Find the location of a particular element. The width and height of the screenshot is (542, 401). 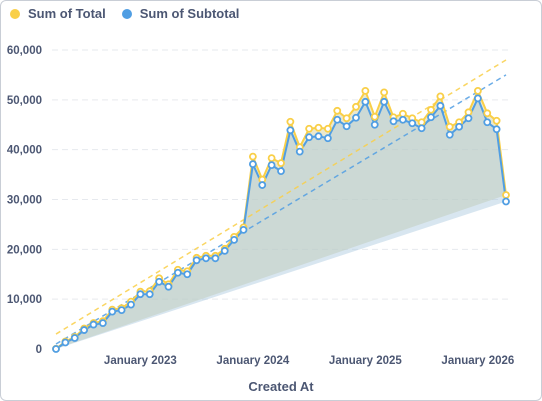

y-tick-label: 50,000 is located at coordinates (24, 101).